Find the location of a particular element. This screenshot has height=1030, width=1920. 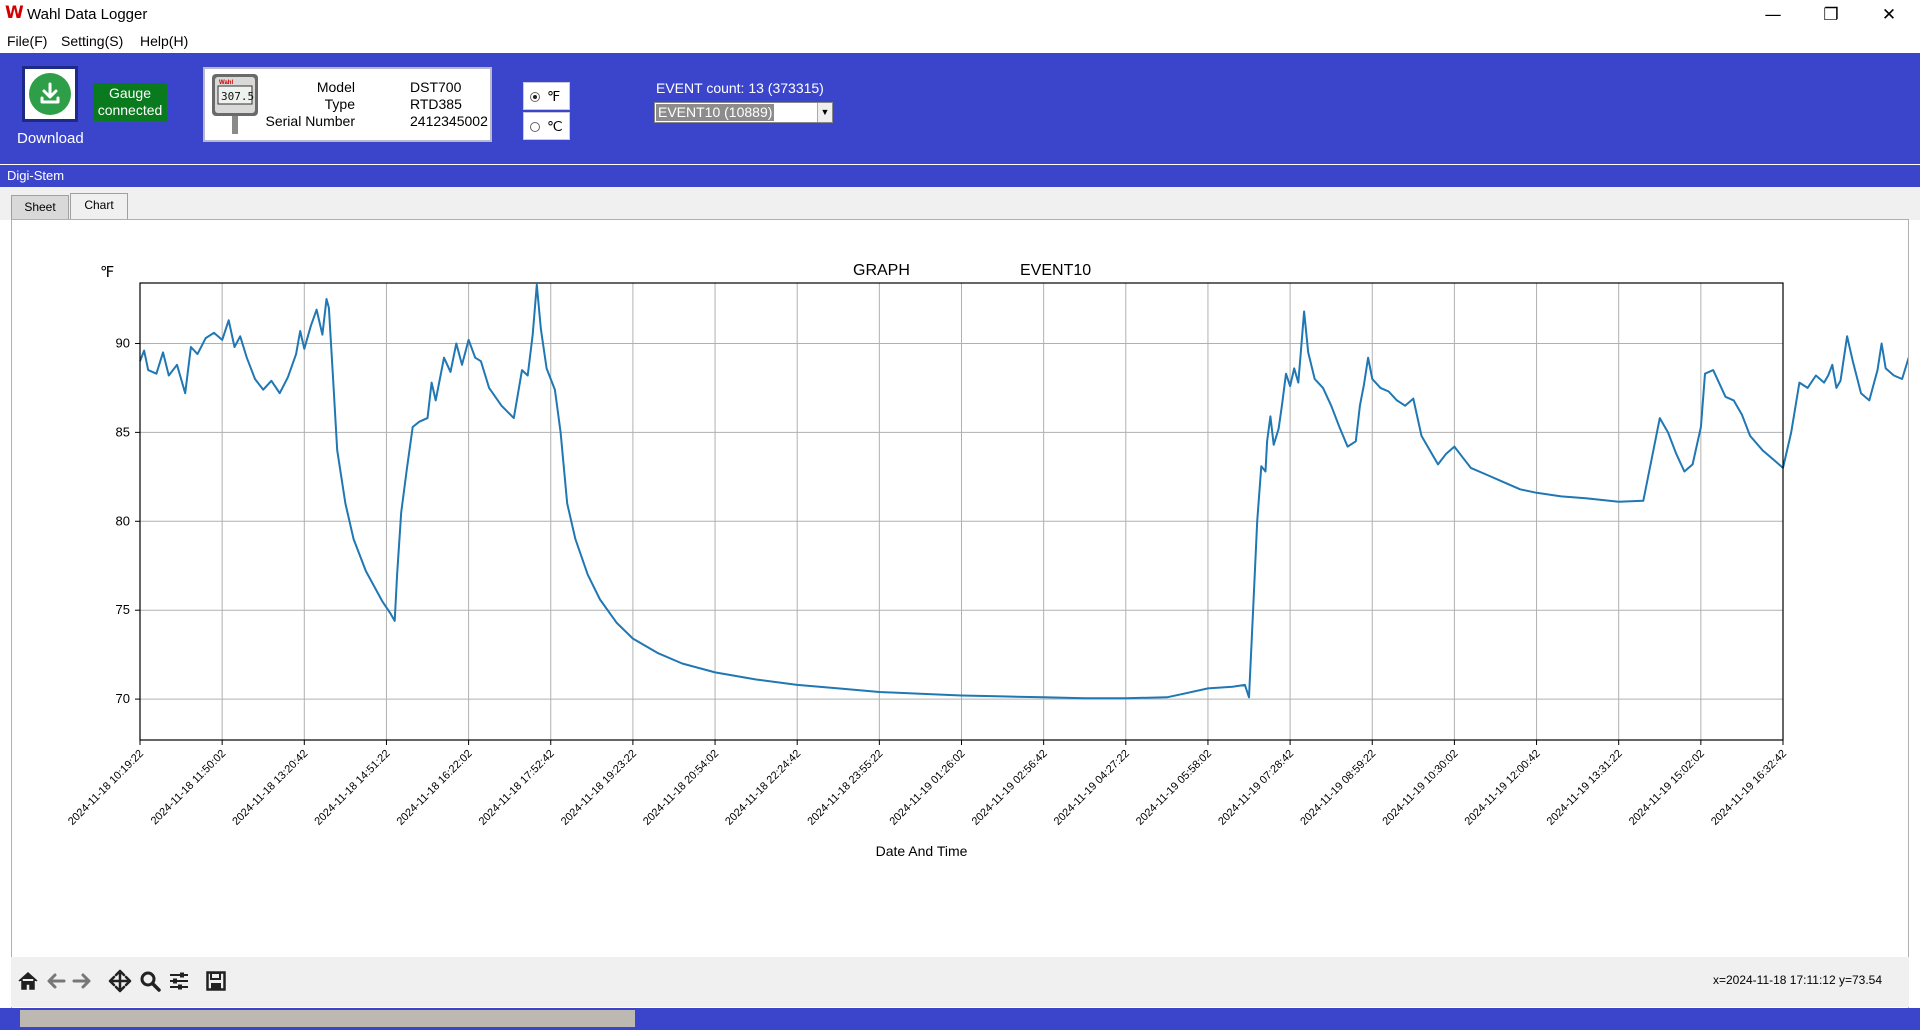

save-icon is located at coordinates (216, 981).